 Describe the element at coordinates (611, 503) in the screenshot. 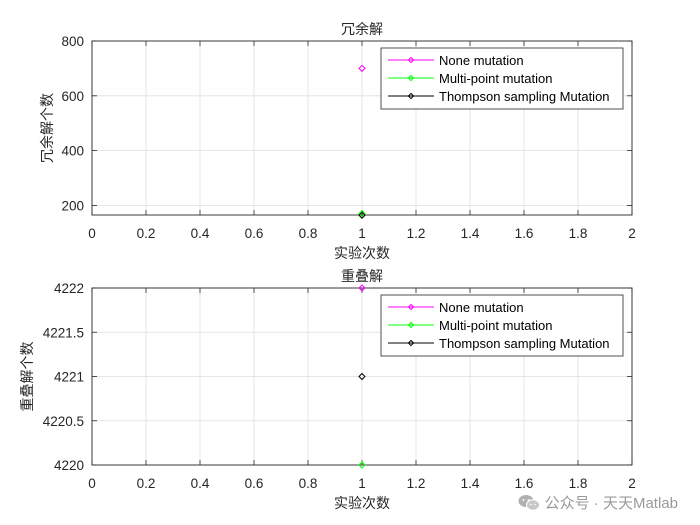

I see `watermark-text: 公众号 · 天天Matlab` at that location.